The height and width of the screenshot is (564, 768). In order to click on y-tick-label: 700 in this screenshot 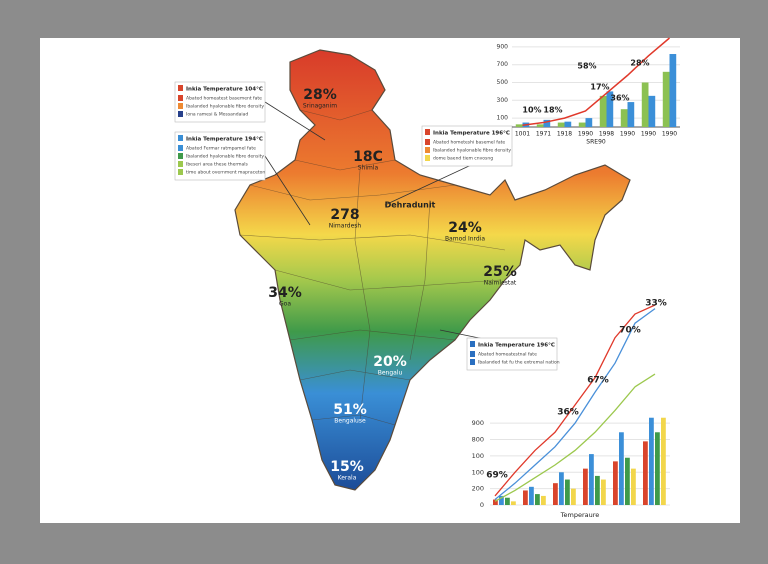, I will do `click(503, 64)`.